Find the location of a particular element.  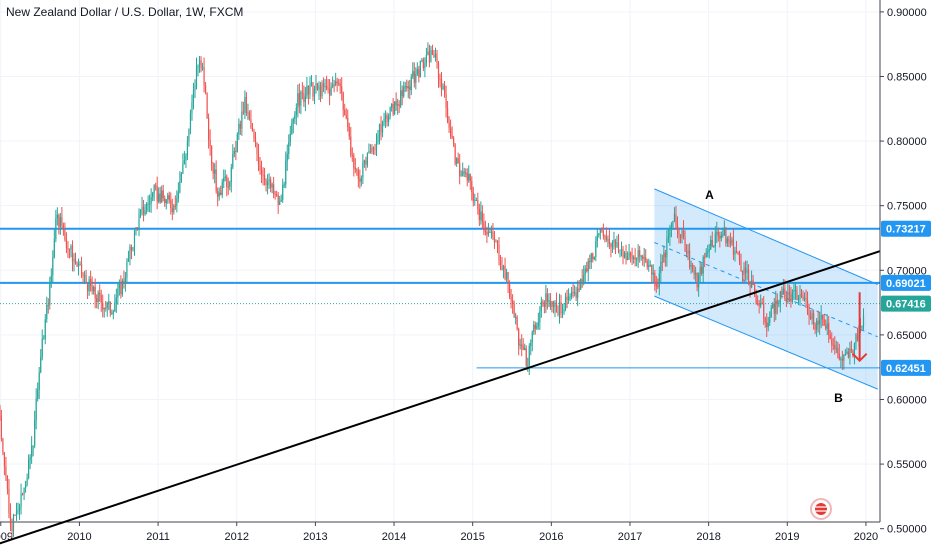

price-tag-label: 0.73217 is located at coordinates (906, 230).